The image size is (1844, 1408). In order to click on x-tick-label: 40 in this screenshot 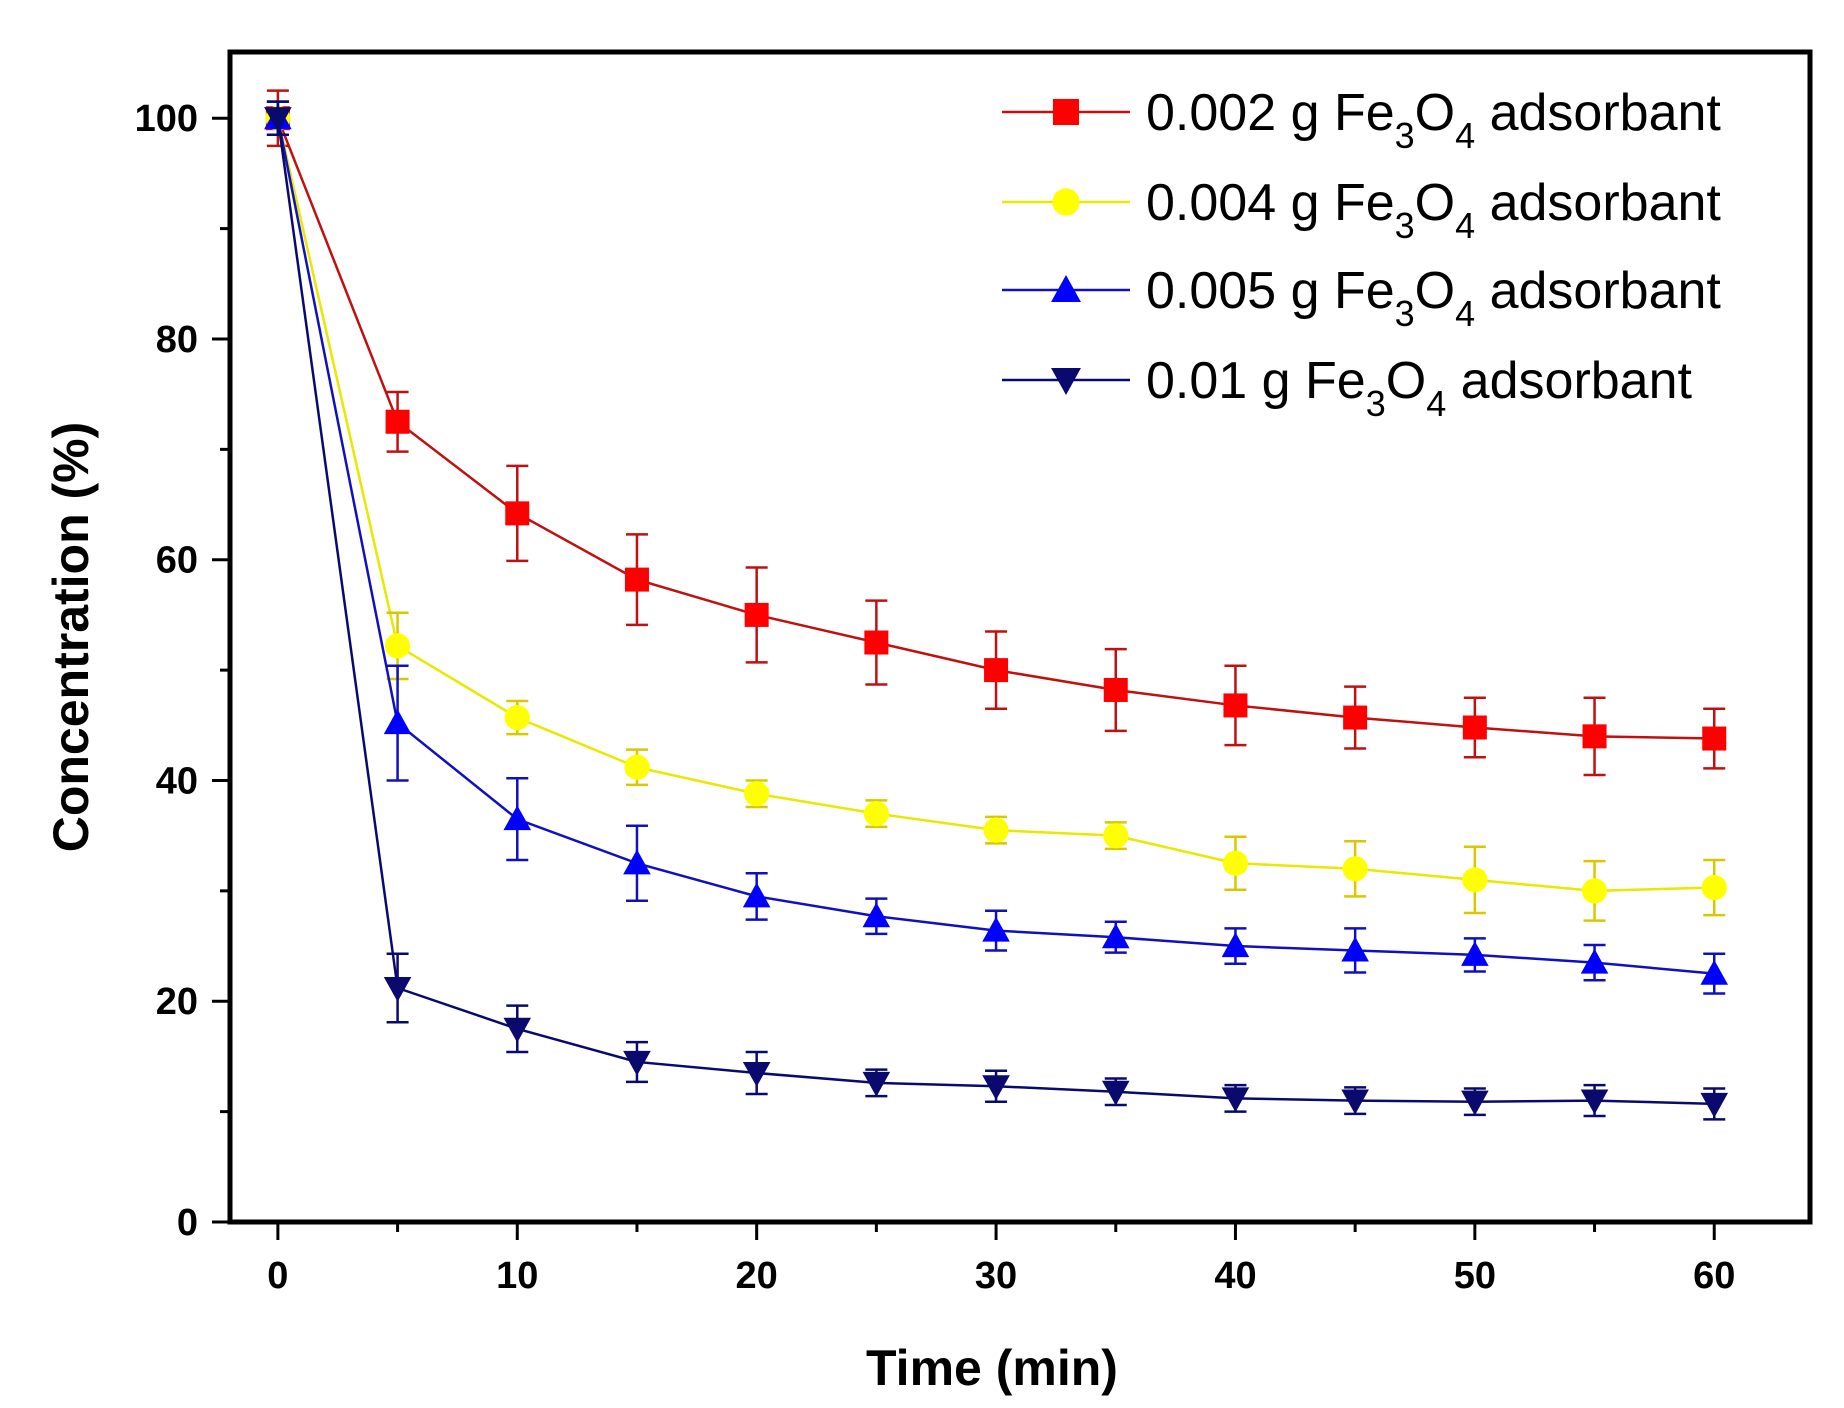, I will do `click(1235, 1276)`.